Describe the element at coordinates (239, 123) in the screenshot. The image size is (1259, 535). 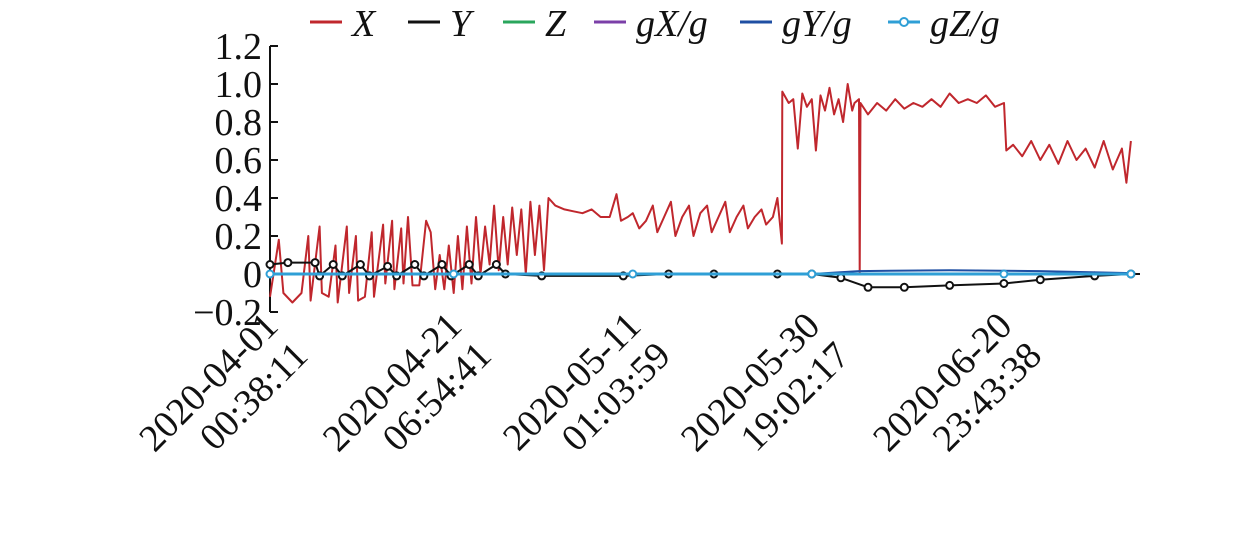
I see `y-tick-label: 0.8` at that location.